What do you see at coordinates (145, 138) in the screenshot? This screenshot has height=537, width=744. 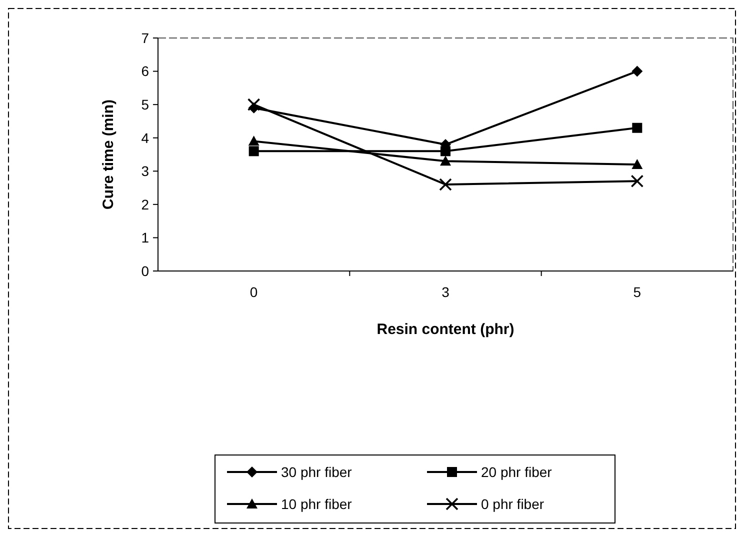 I see `y-tick-label: 4` at bounding box center [145, 138].